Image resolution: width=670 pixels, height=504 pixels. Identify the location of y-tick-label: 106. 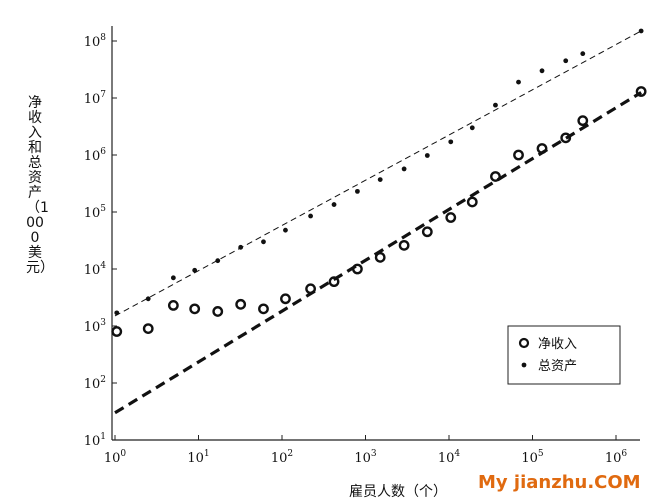
(95, 155).